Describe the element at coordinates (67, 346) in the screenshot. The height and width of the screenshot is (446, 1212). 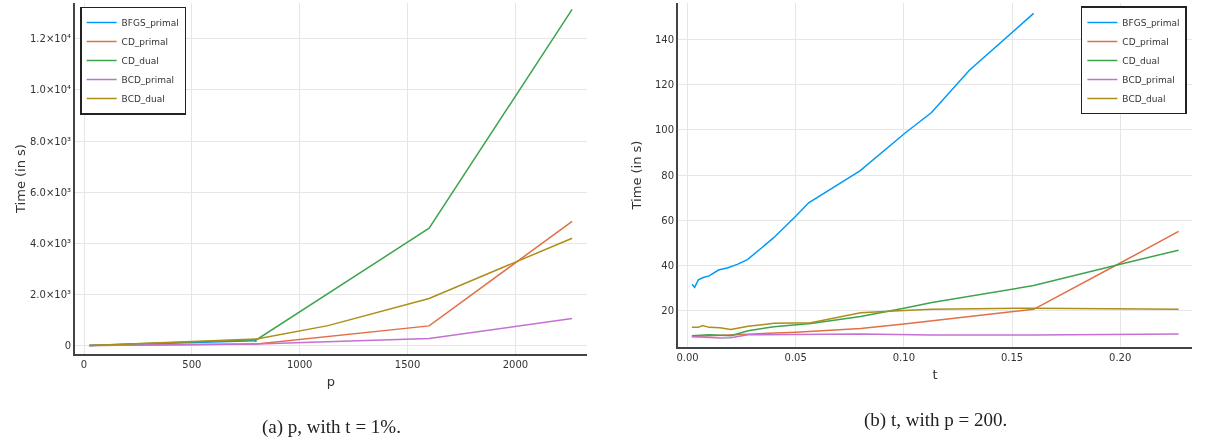
I see `y-tick-label: 0` at that location.